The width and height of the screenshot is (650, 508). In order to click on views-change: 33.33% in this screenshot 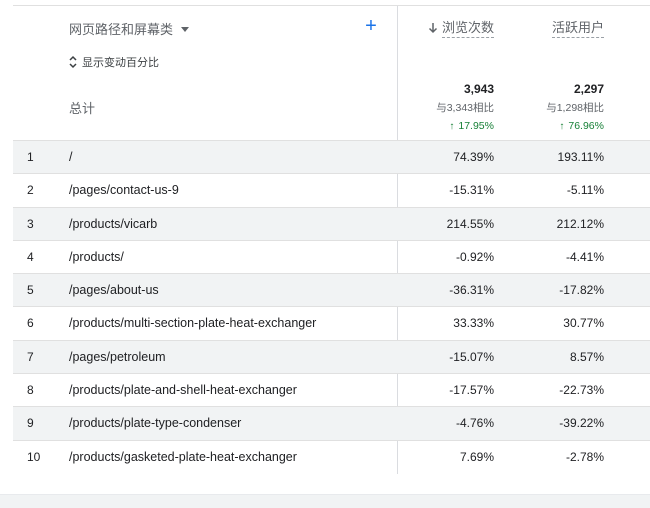, I will do `click(473, 323)`.